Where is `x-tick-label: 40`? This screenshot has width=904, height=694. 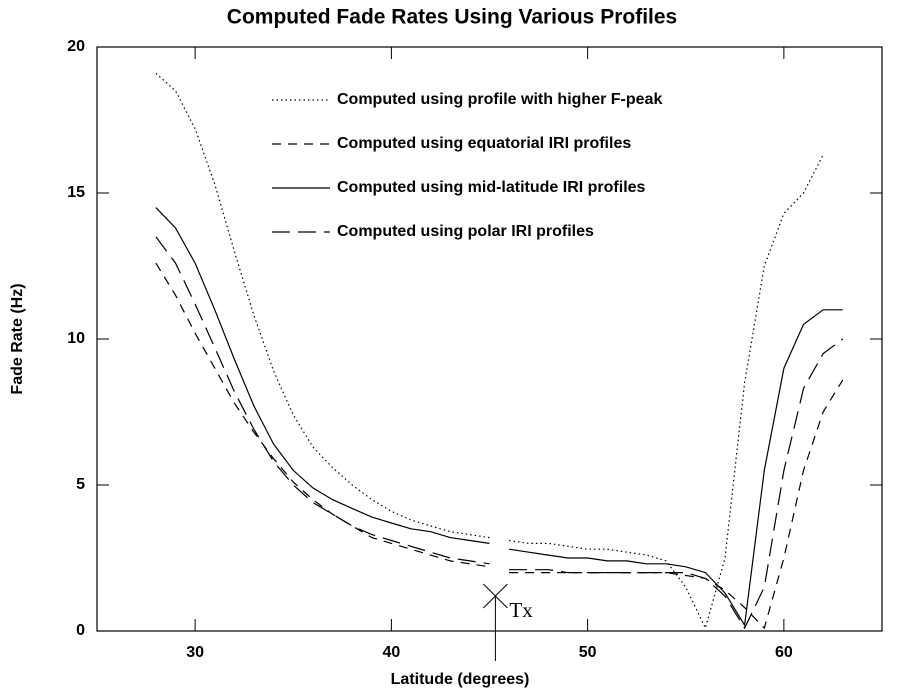 x-tick-label: 40 is located at coordinates (391, 652).